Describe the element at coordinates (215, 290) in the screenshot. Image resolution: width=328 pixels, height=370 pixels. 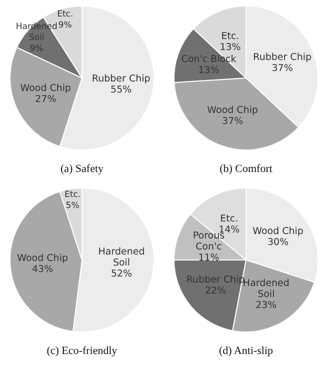
I see `data-label: 22%` at that location.